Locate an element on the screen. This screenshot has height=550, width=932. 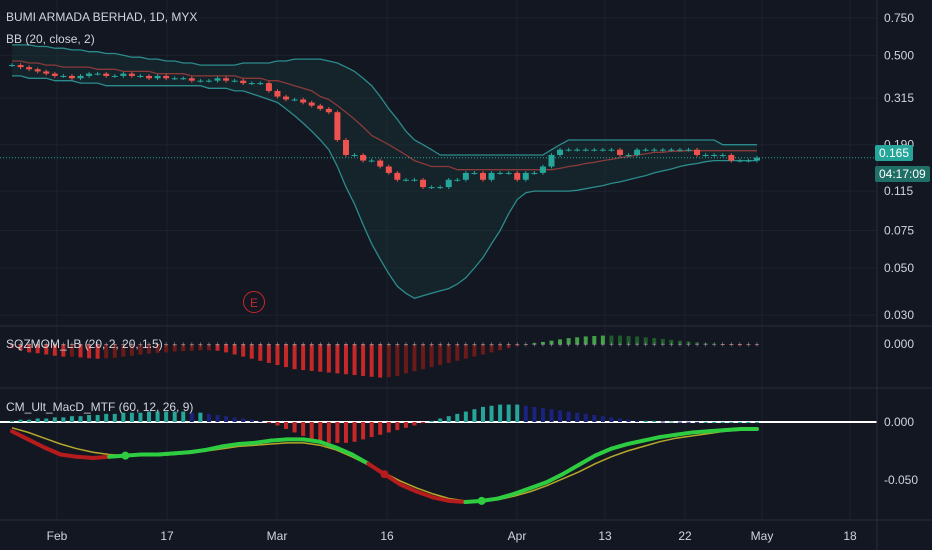
x-tick-label: 18 is located at coordinates (850, 536).